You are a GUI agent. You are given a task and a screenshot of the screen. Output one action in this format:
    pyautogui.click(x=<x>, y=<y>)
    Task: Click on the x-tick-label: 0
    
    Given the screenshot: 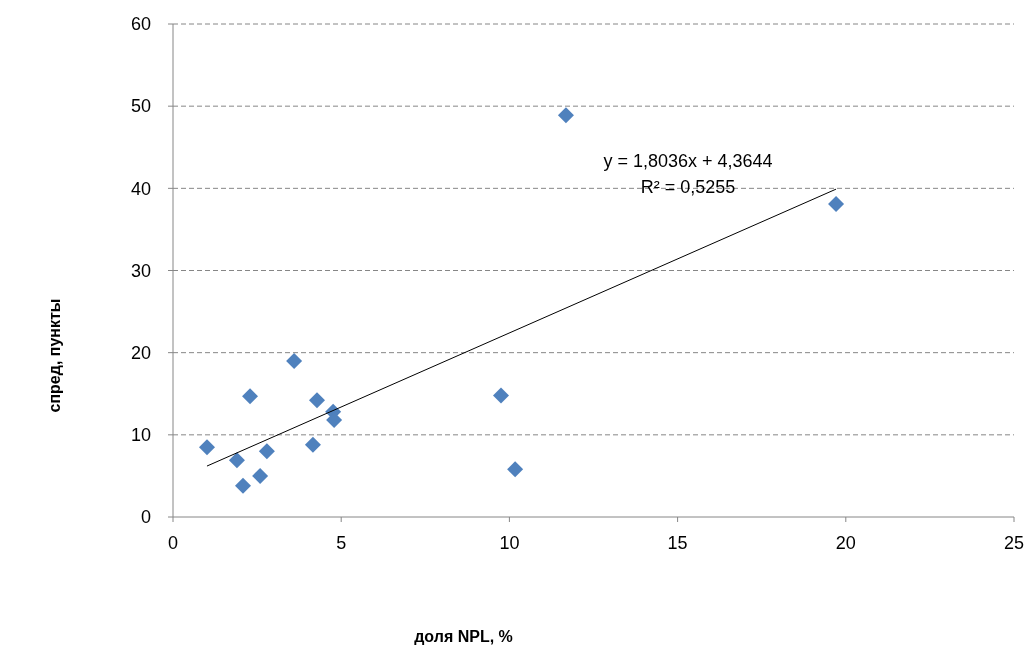 What is the action you would take?
    pyautogui.click(x=173, y=543)
    